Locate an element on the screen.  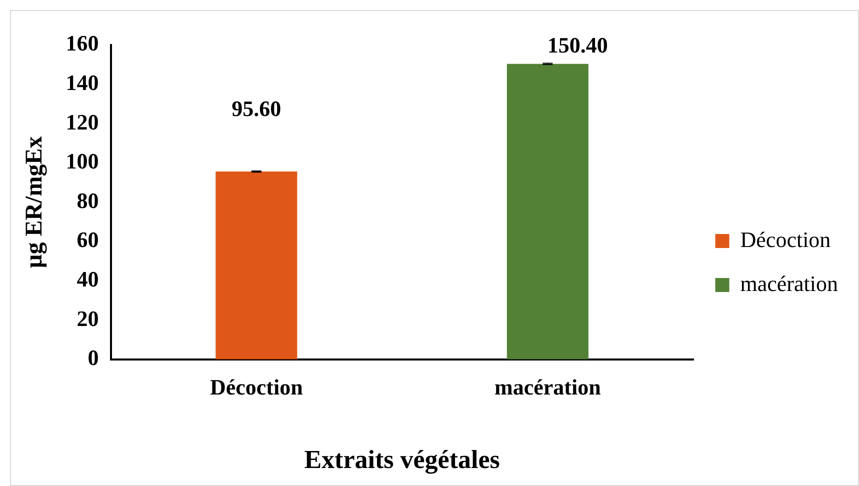
y-axis-title: µg ER/mgEx is located at coordinates (35, 202).